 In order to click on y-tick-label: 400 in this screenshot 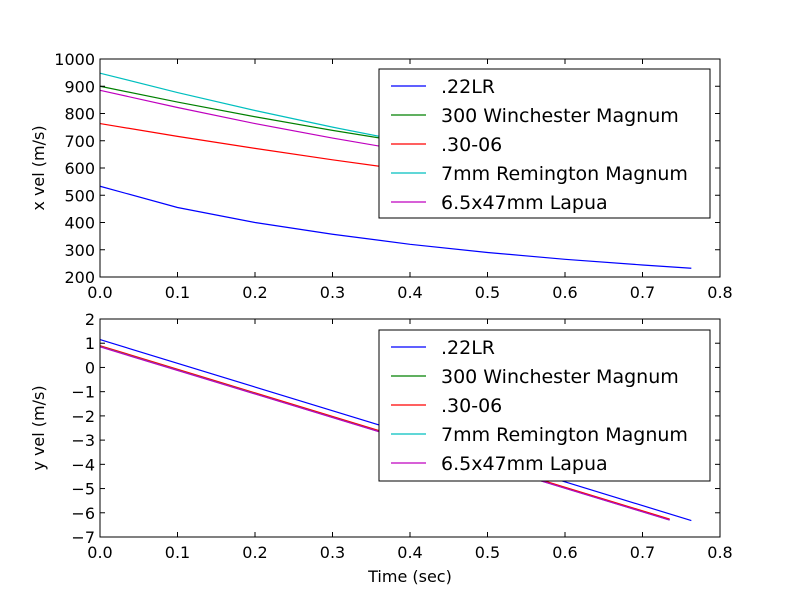, I will do `click(79, 223)`.